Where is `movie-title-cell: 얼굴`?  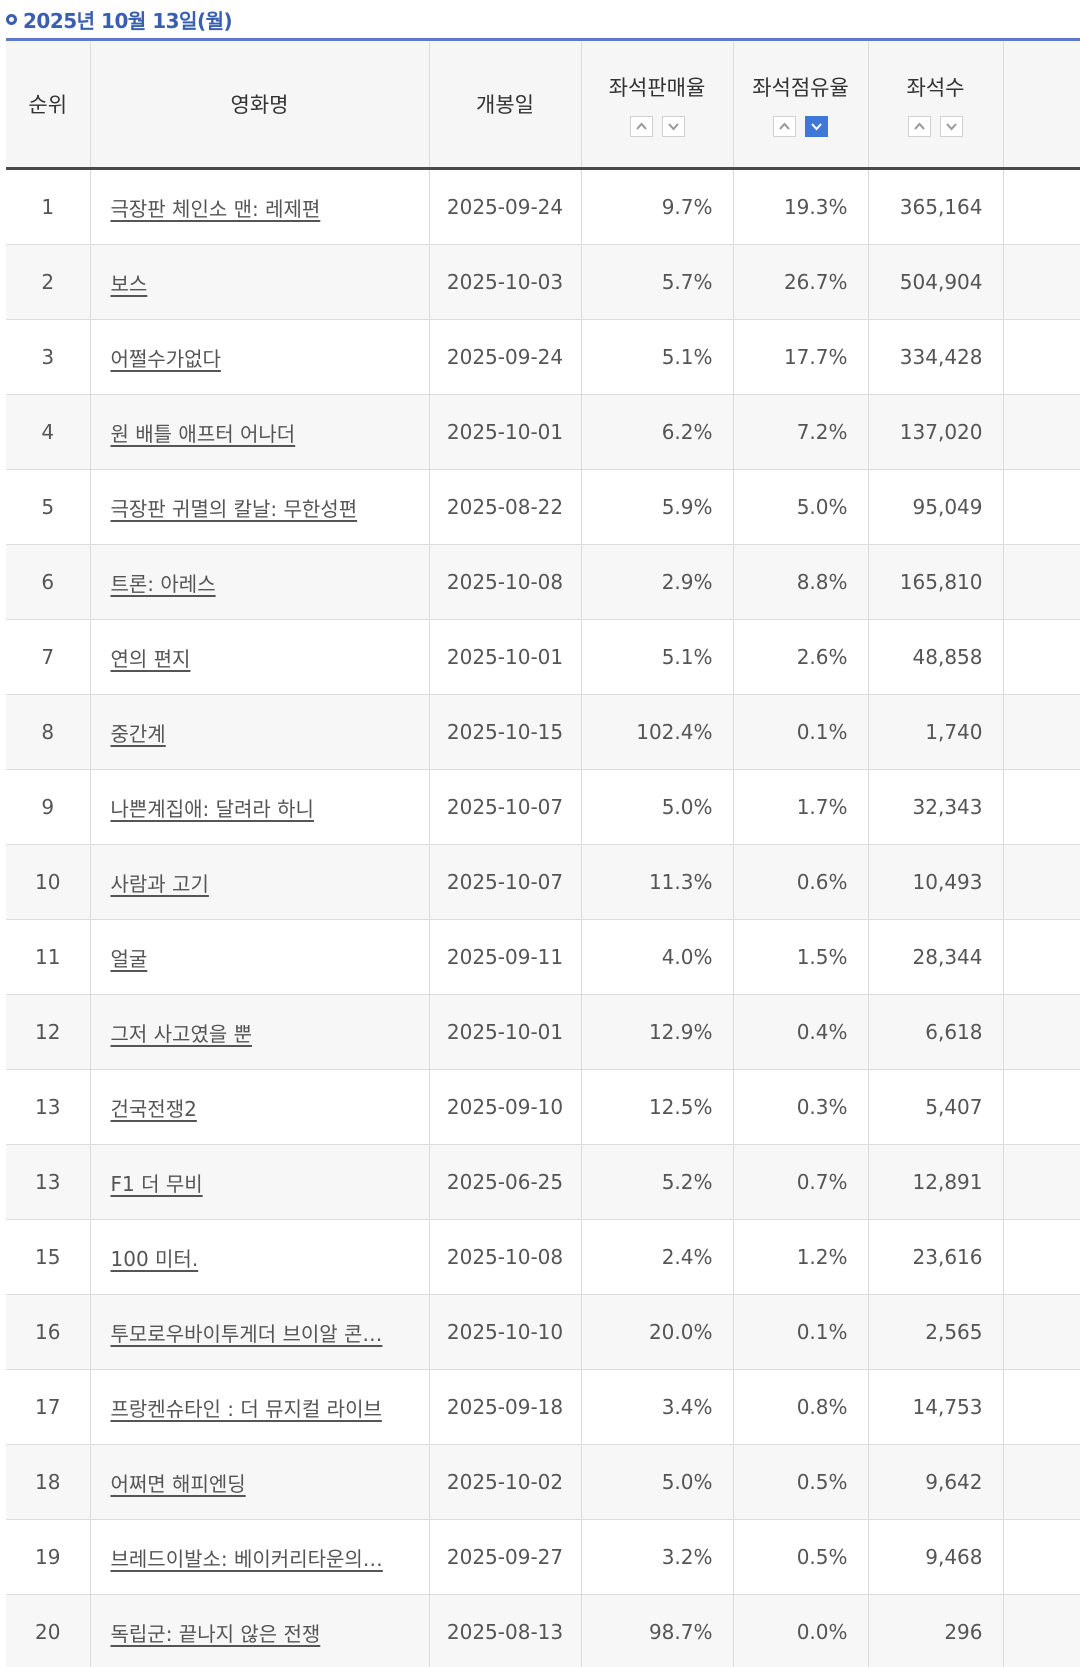
movie-title-cell: 얼굴 is located at coordinates (260, 957).